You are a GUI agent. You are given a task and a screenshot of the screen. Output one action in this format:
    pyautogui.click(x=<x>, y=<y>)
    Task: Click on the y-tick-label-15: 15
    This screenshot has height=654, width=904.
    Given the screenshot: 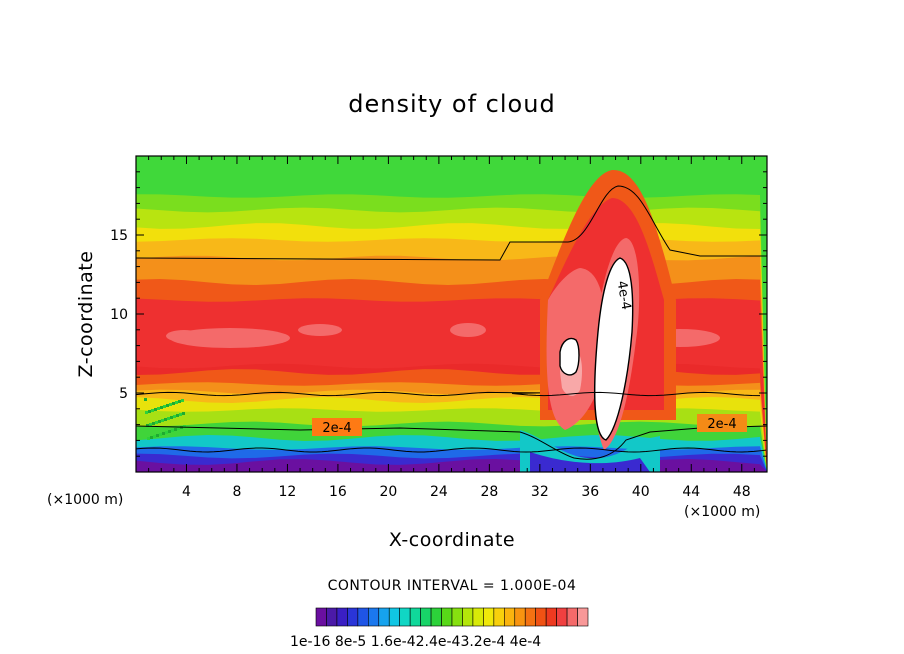 What is the action you would take?
    pyautogui.click(x=119, y=236)
    